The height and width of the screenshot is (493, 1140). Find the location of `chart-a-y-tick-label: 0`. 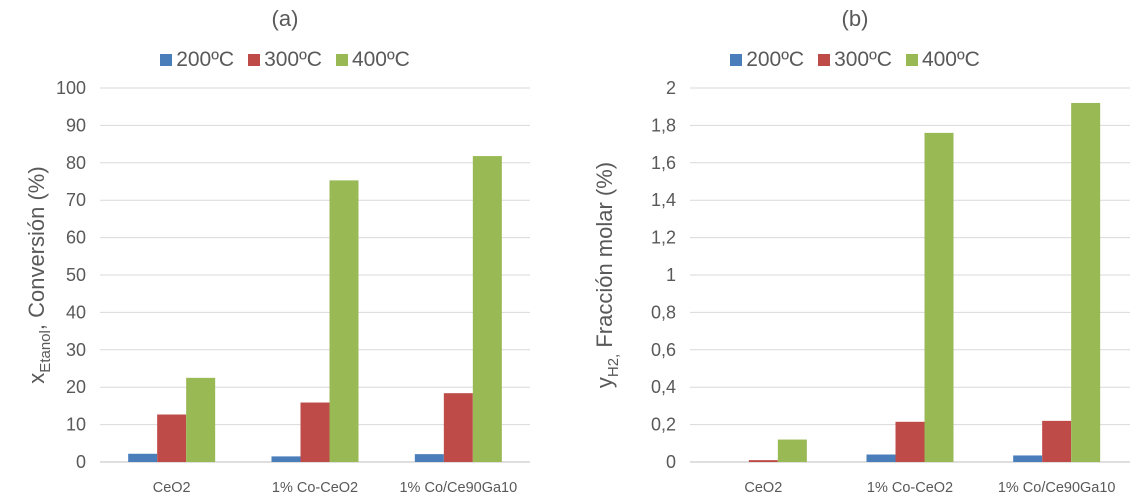

chart-a-y-tick-label: 0 is located at coordinates (81, 462).